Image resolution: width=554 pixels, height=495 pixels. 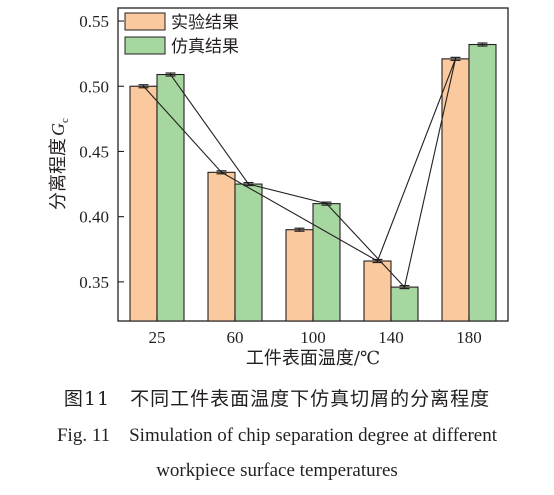 I want to click on y-axis-label-symbol: G, so click(x=58, y=129).